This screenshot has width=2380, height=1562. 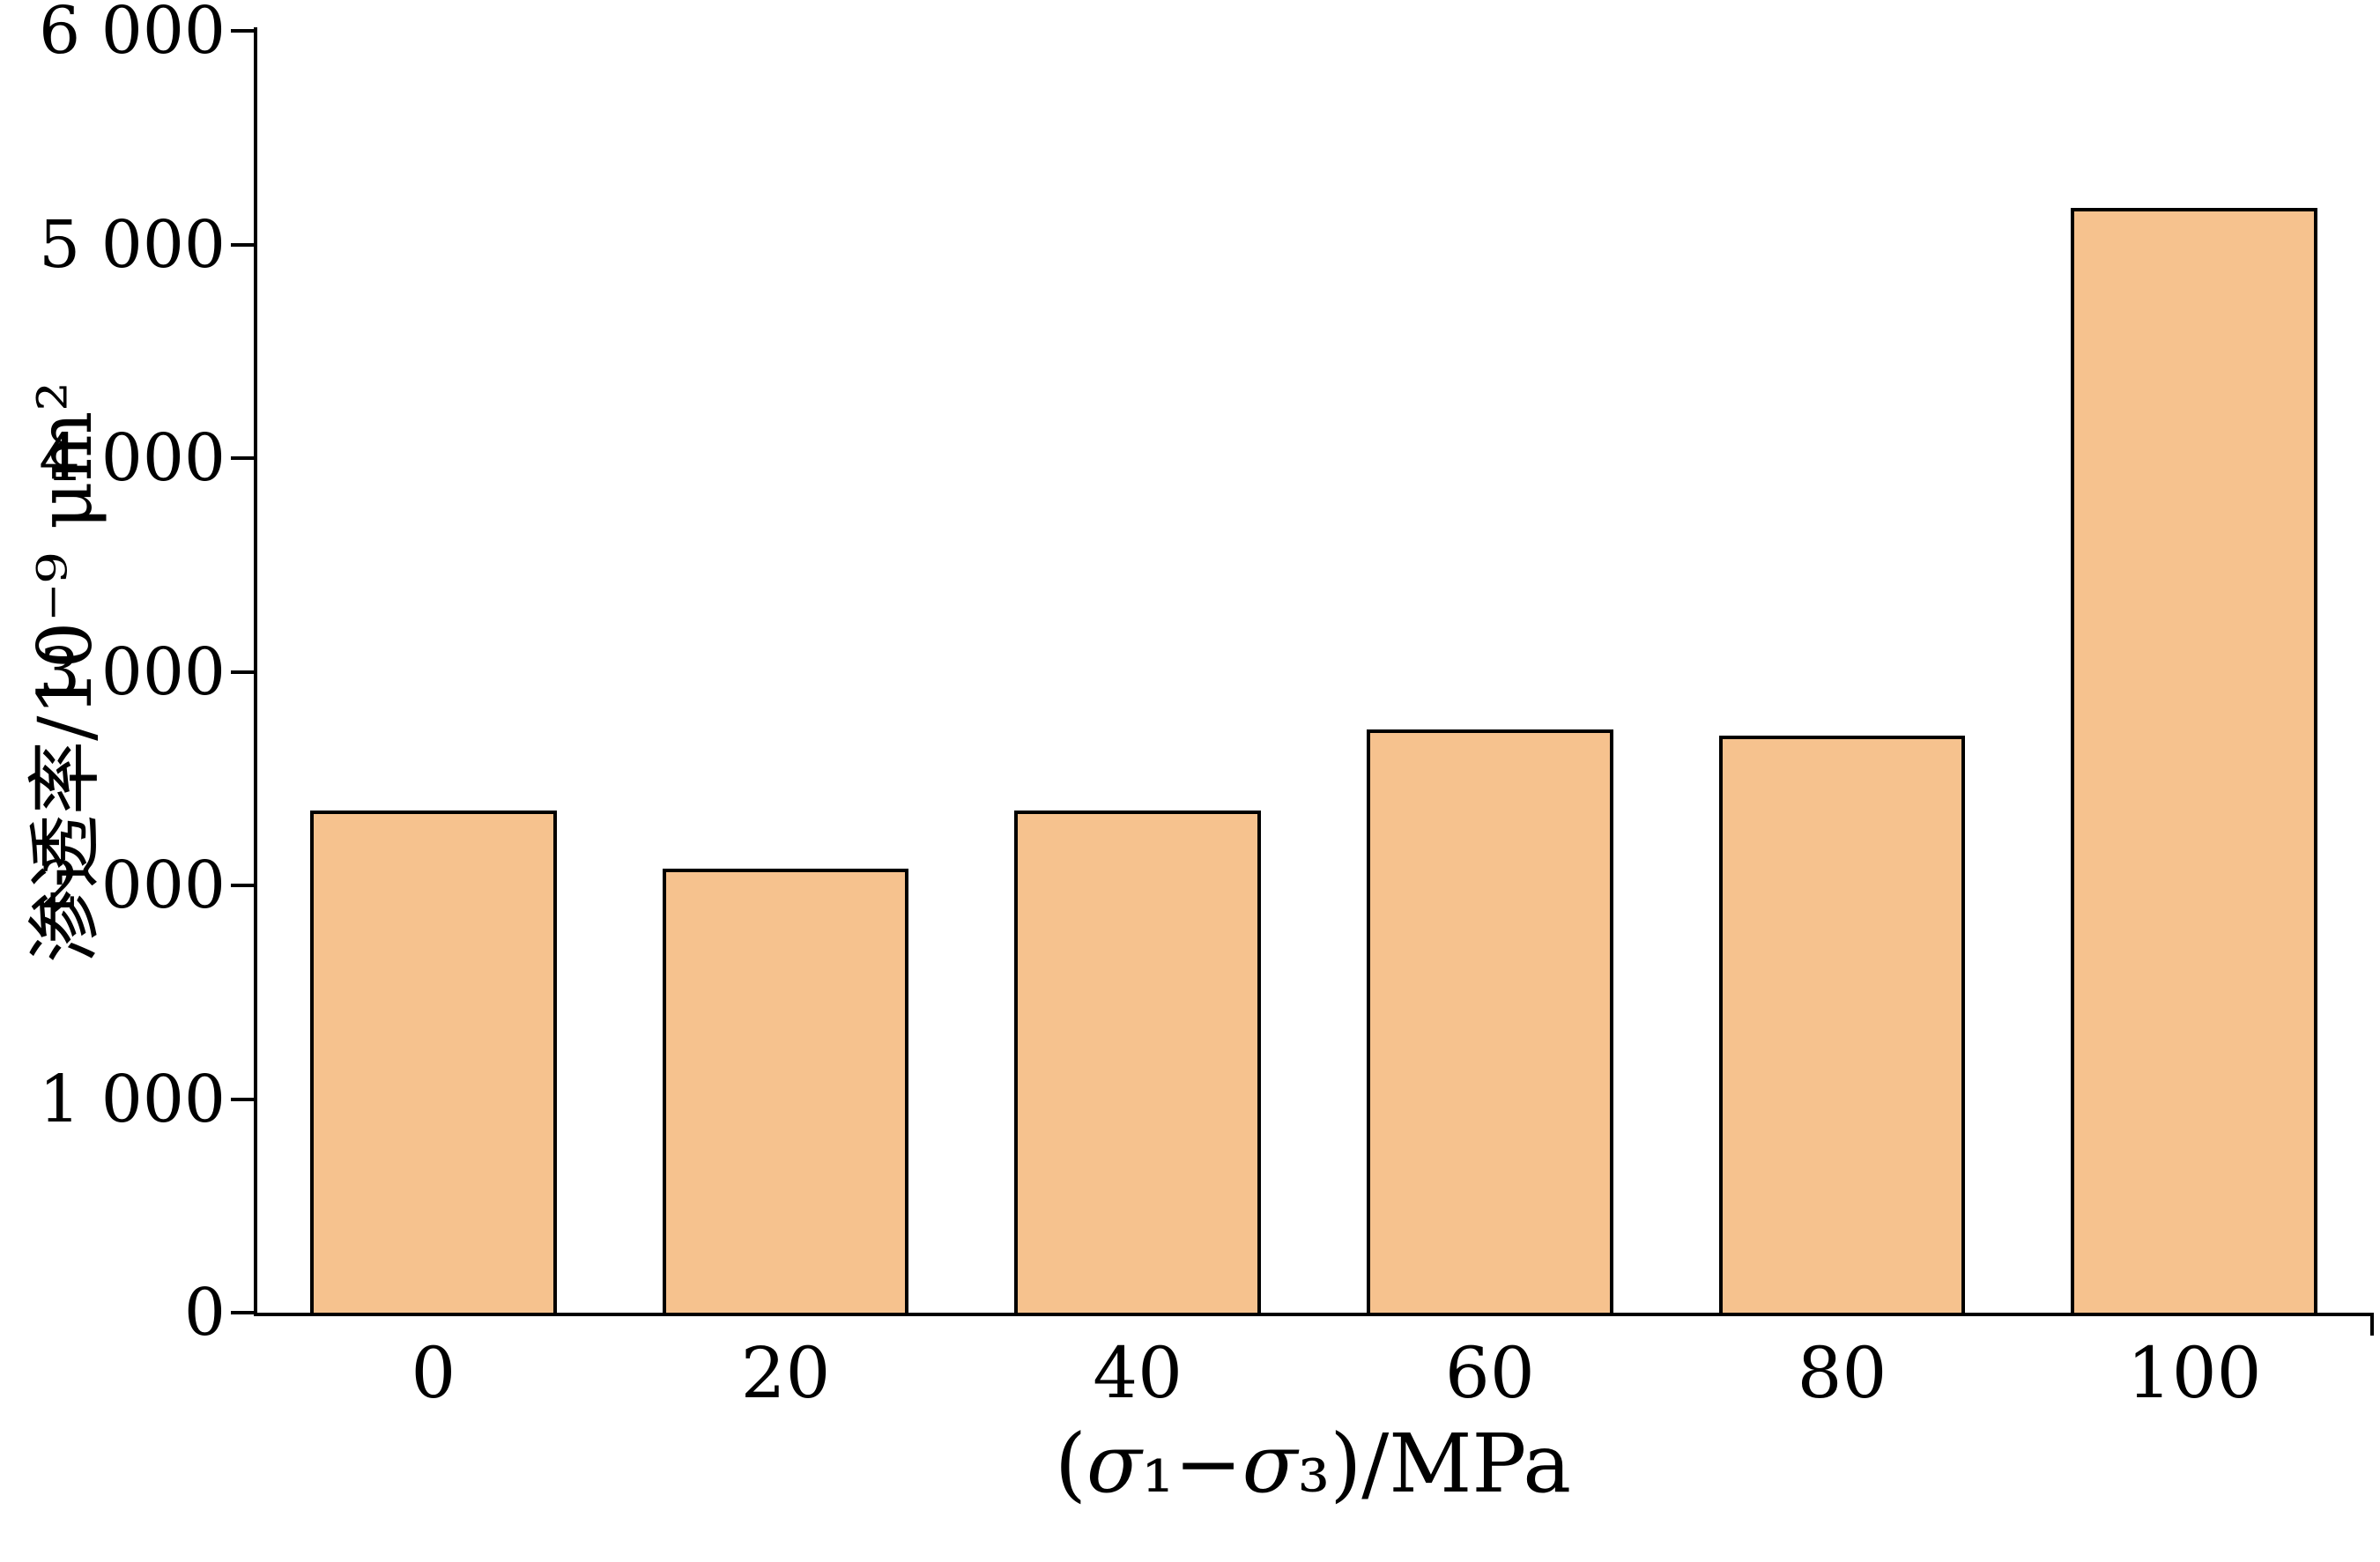 I want to click on x-category-label: 20, so click(x=785, y=1373).